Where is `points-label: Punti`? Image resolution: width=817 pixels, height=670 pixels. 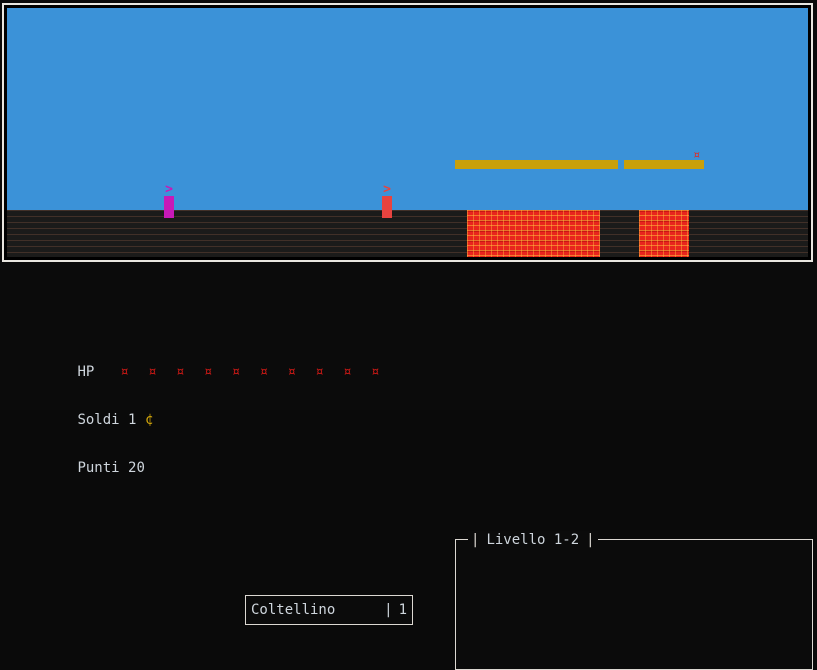 points-label: Punti is located at coordinates (98, 468).